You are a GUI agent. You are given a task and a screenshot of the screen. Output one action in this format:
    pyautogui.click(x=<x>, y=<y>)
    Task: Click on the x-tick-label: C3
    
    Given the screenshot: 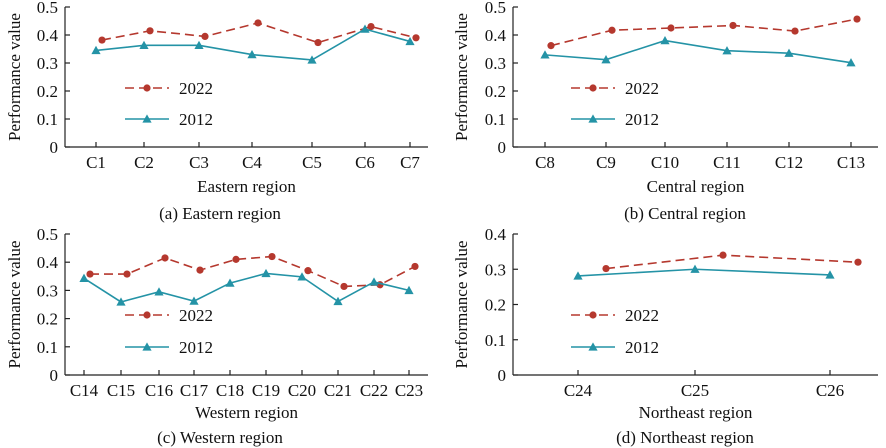 What is the action you would take?
    pyautogui.click(x=199, y=162)
    